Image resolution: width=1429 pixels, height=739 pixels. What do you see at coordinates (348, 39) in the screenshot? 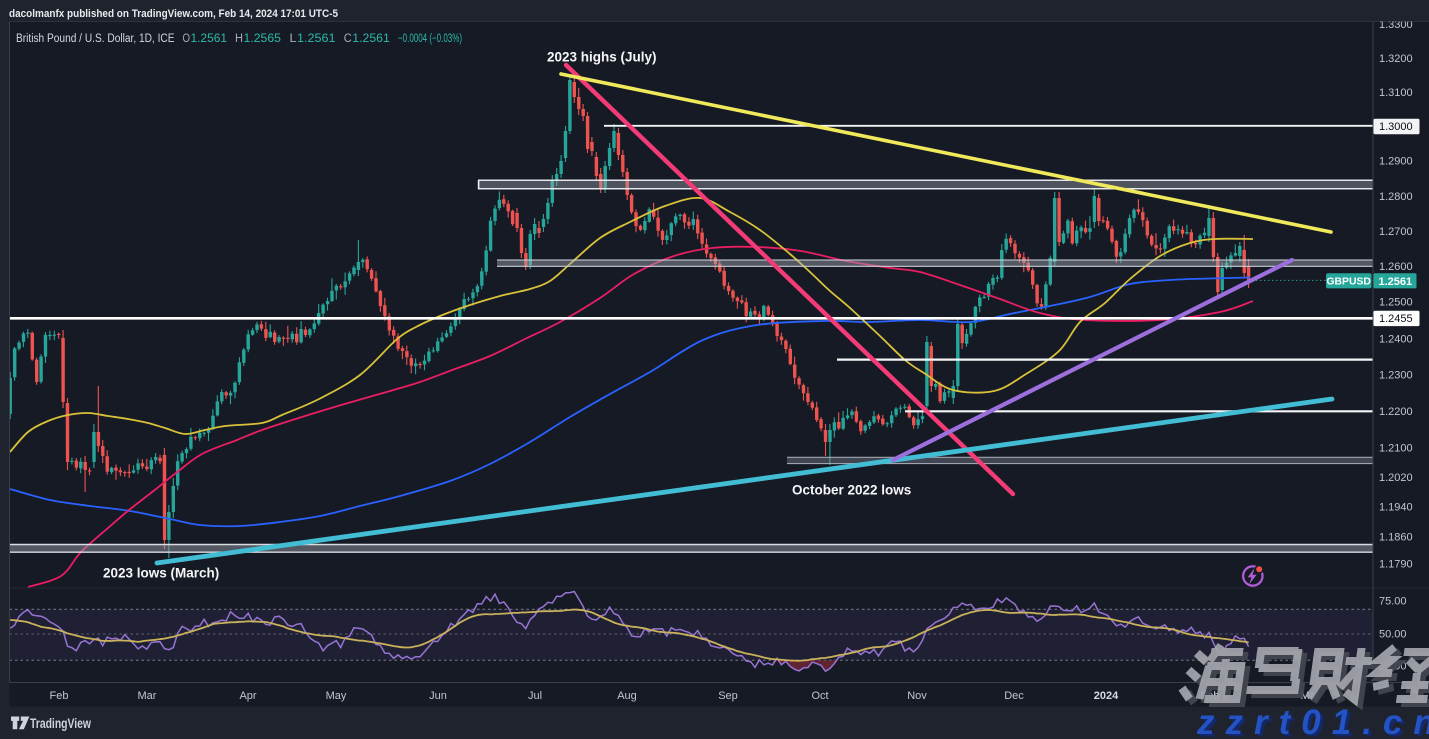
I see `svg-text: C` at bounding box center [348, 39].